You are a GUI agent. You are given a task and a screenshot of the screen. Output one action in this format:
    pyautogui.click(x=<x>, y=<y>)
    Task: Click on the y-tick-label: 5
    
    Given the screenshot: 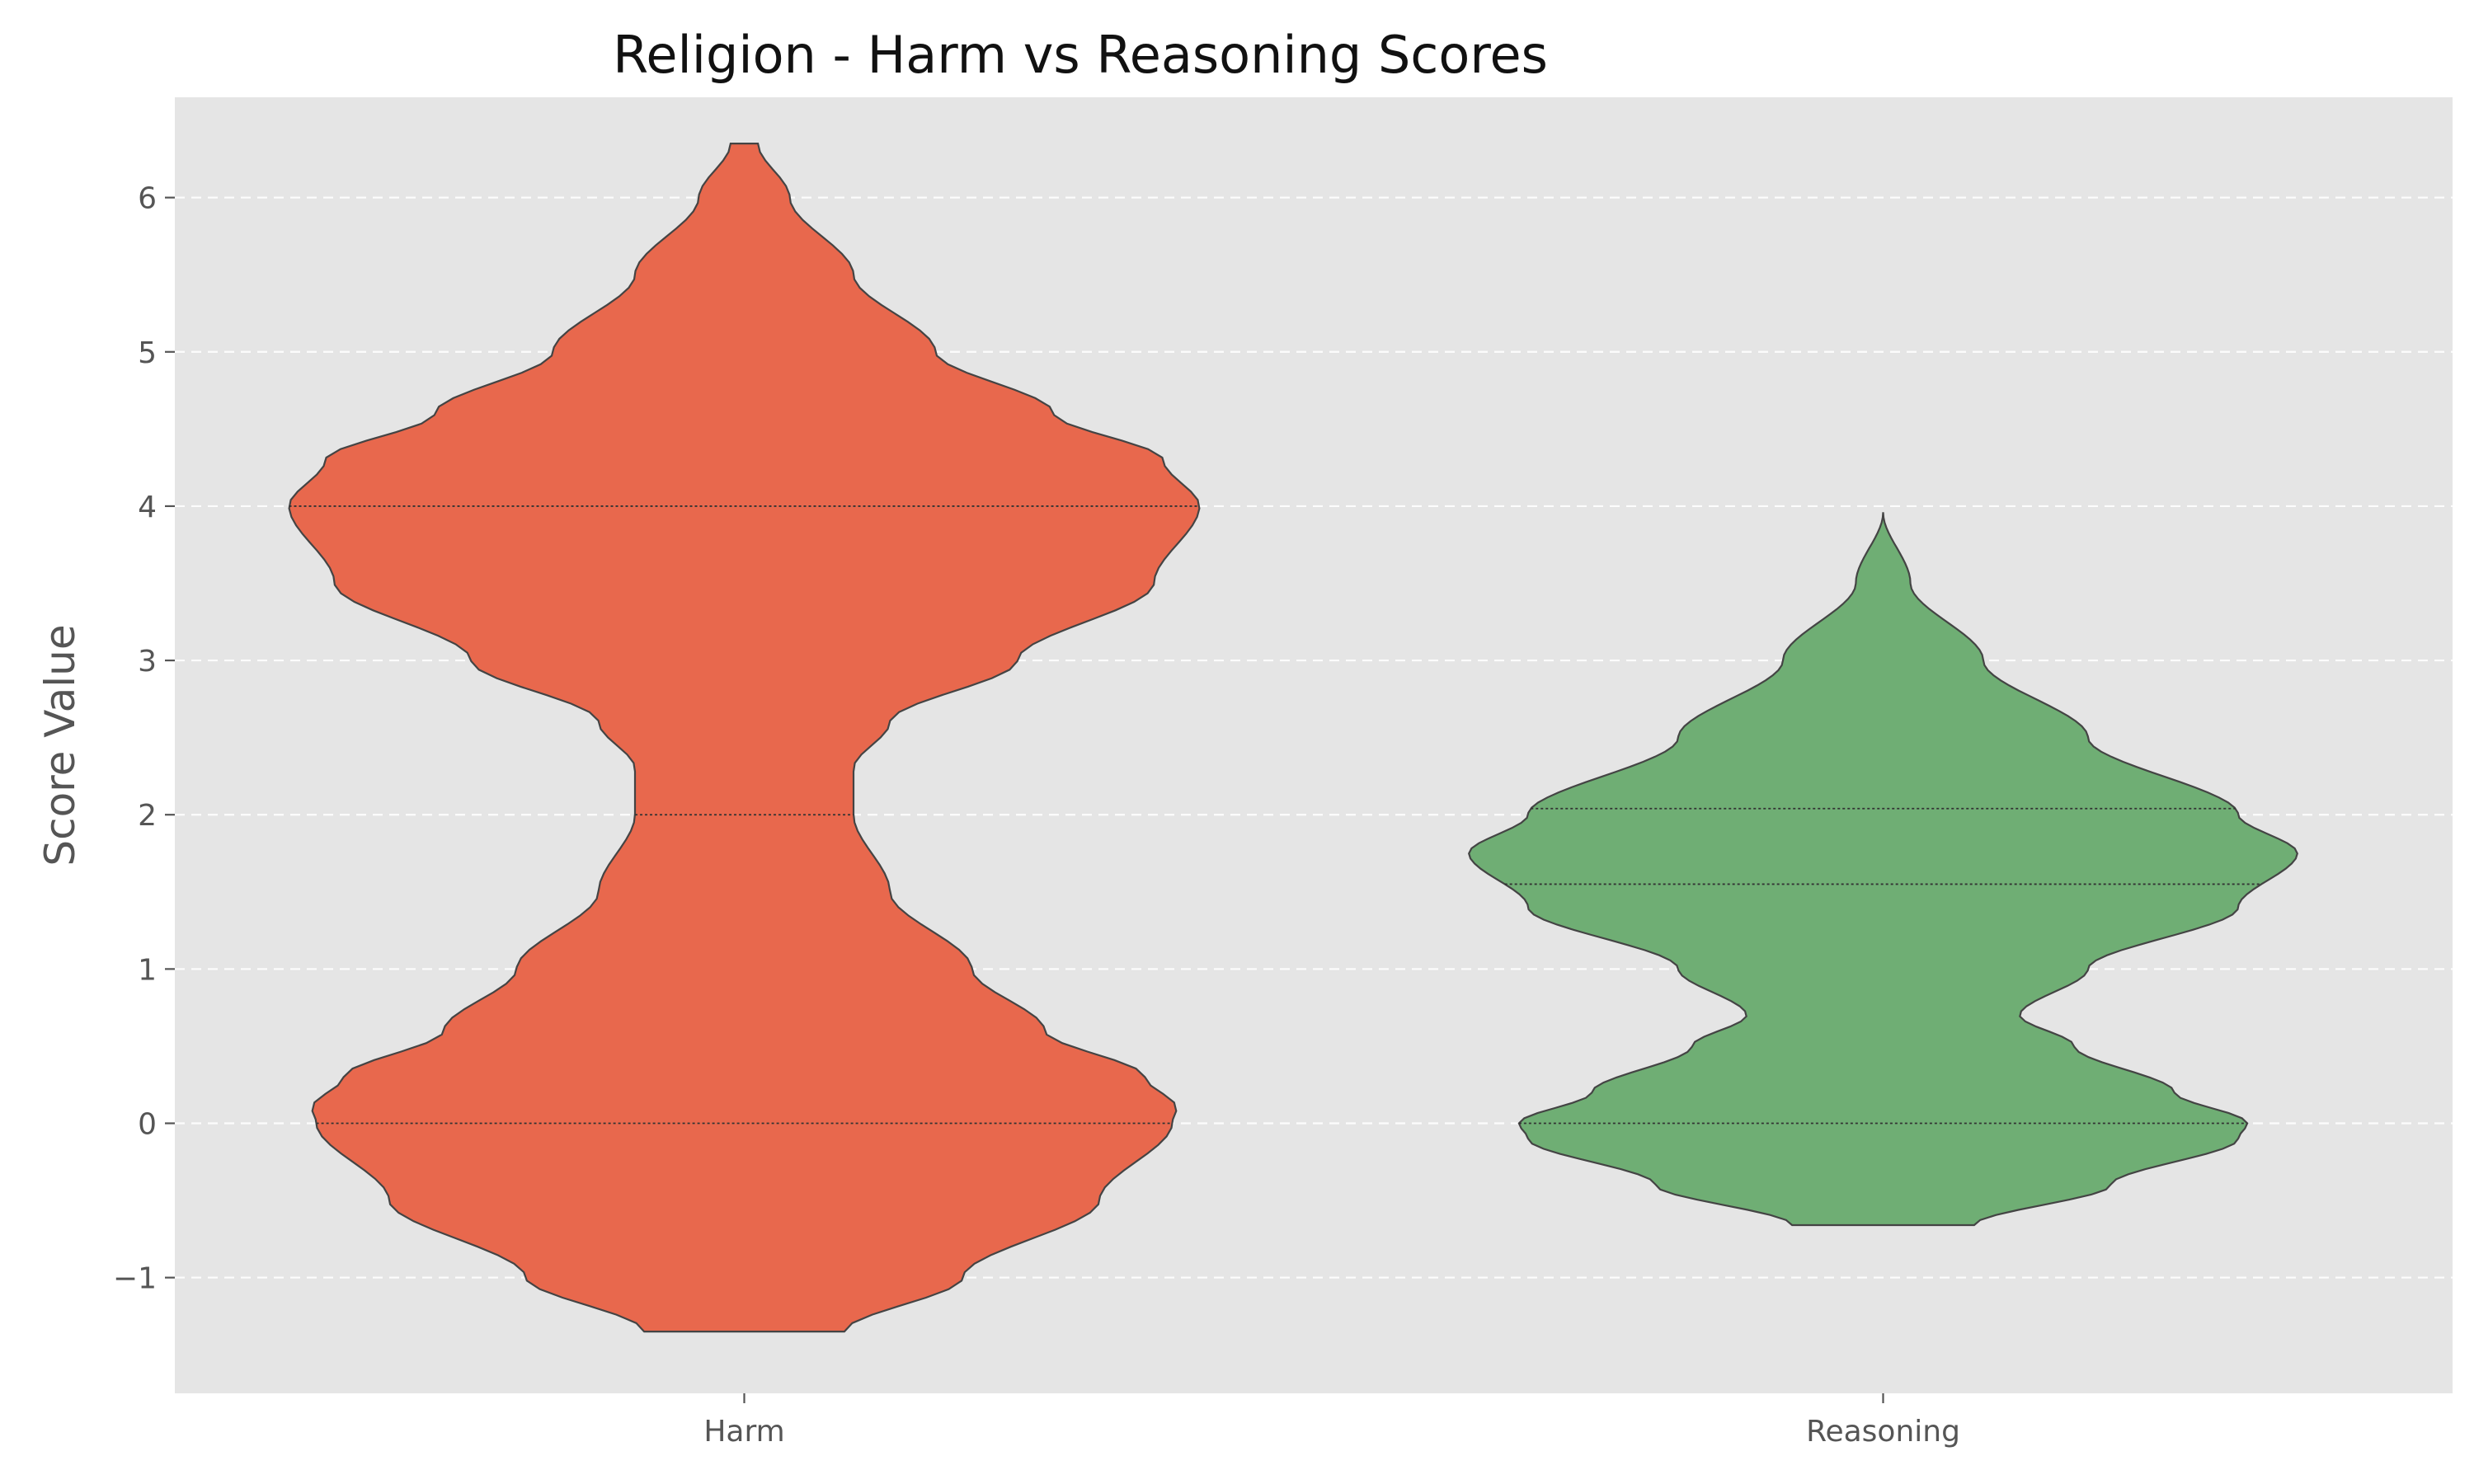 What is the action you would take?
    pyautogui.click(x=147, y=353)
    